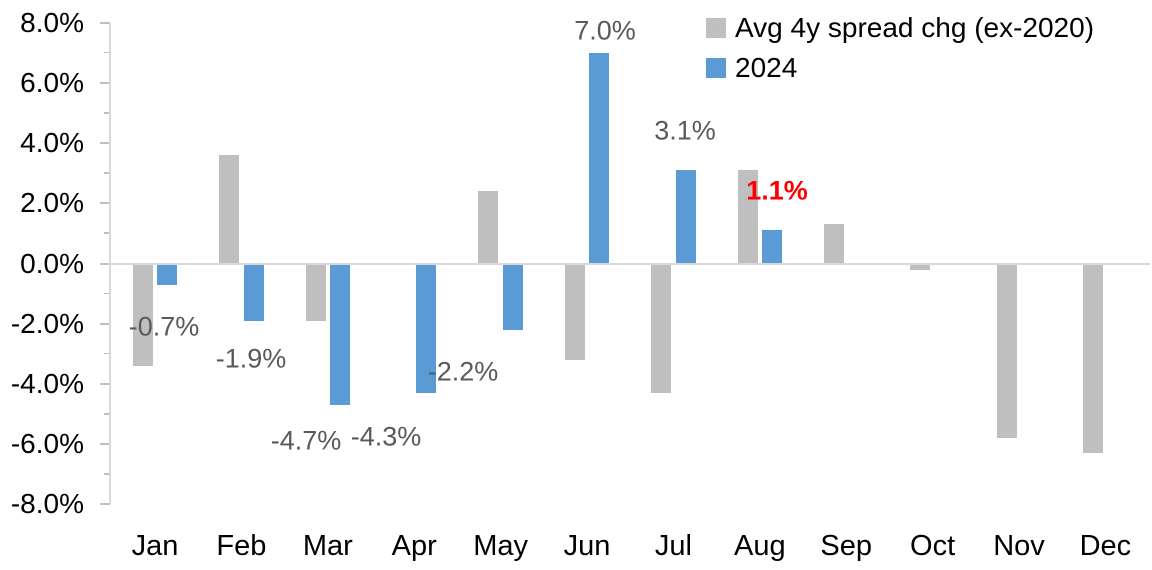 Image resolution: width=1152 pixels, height=570 pixels. What do you see at coordinates (1006, 351) in the screenshot?
I see `bar-avg-nov` at bounding box center [1006, 351].